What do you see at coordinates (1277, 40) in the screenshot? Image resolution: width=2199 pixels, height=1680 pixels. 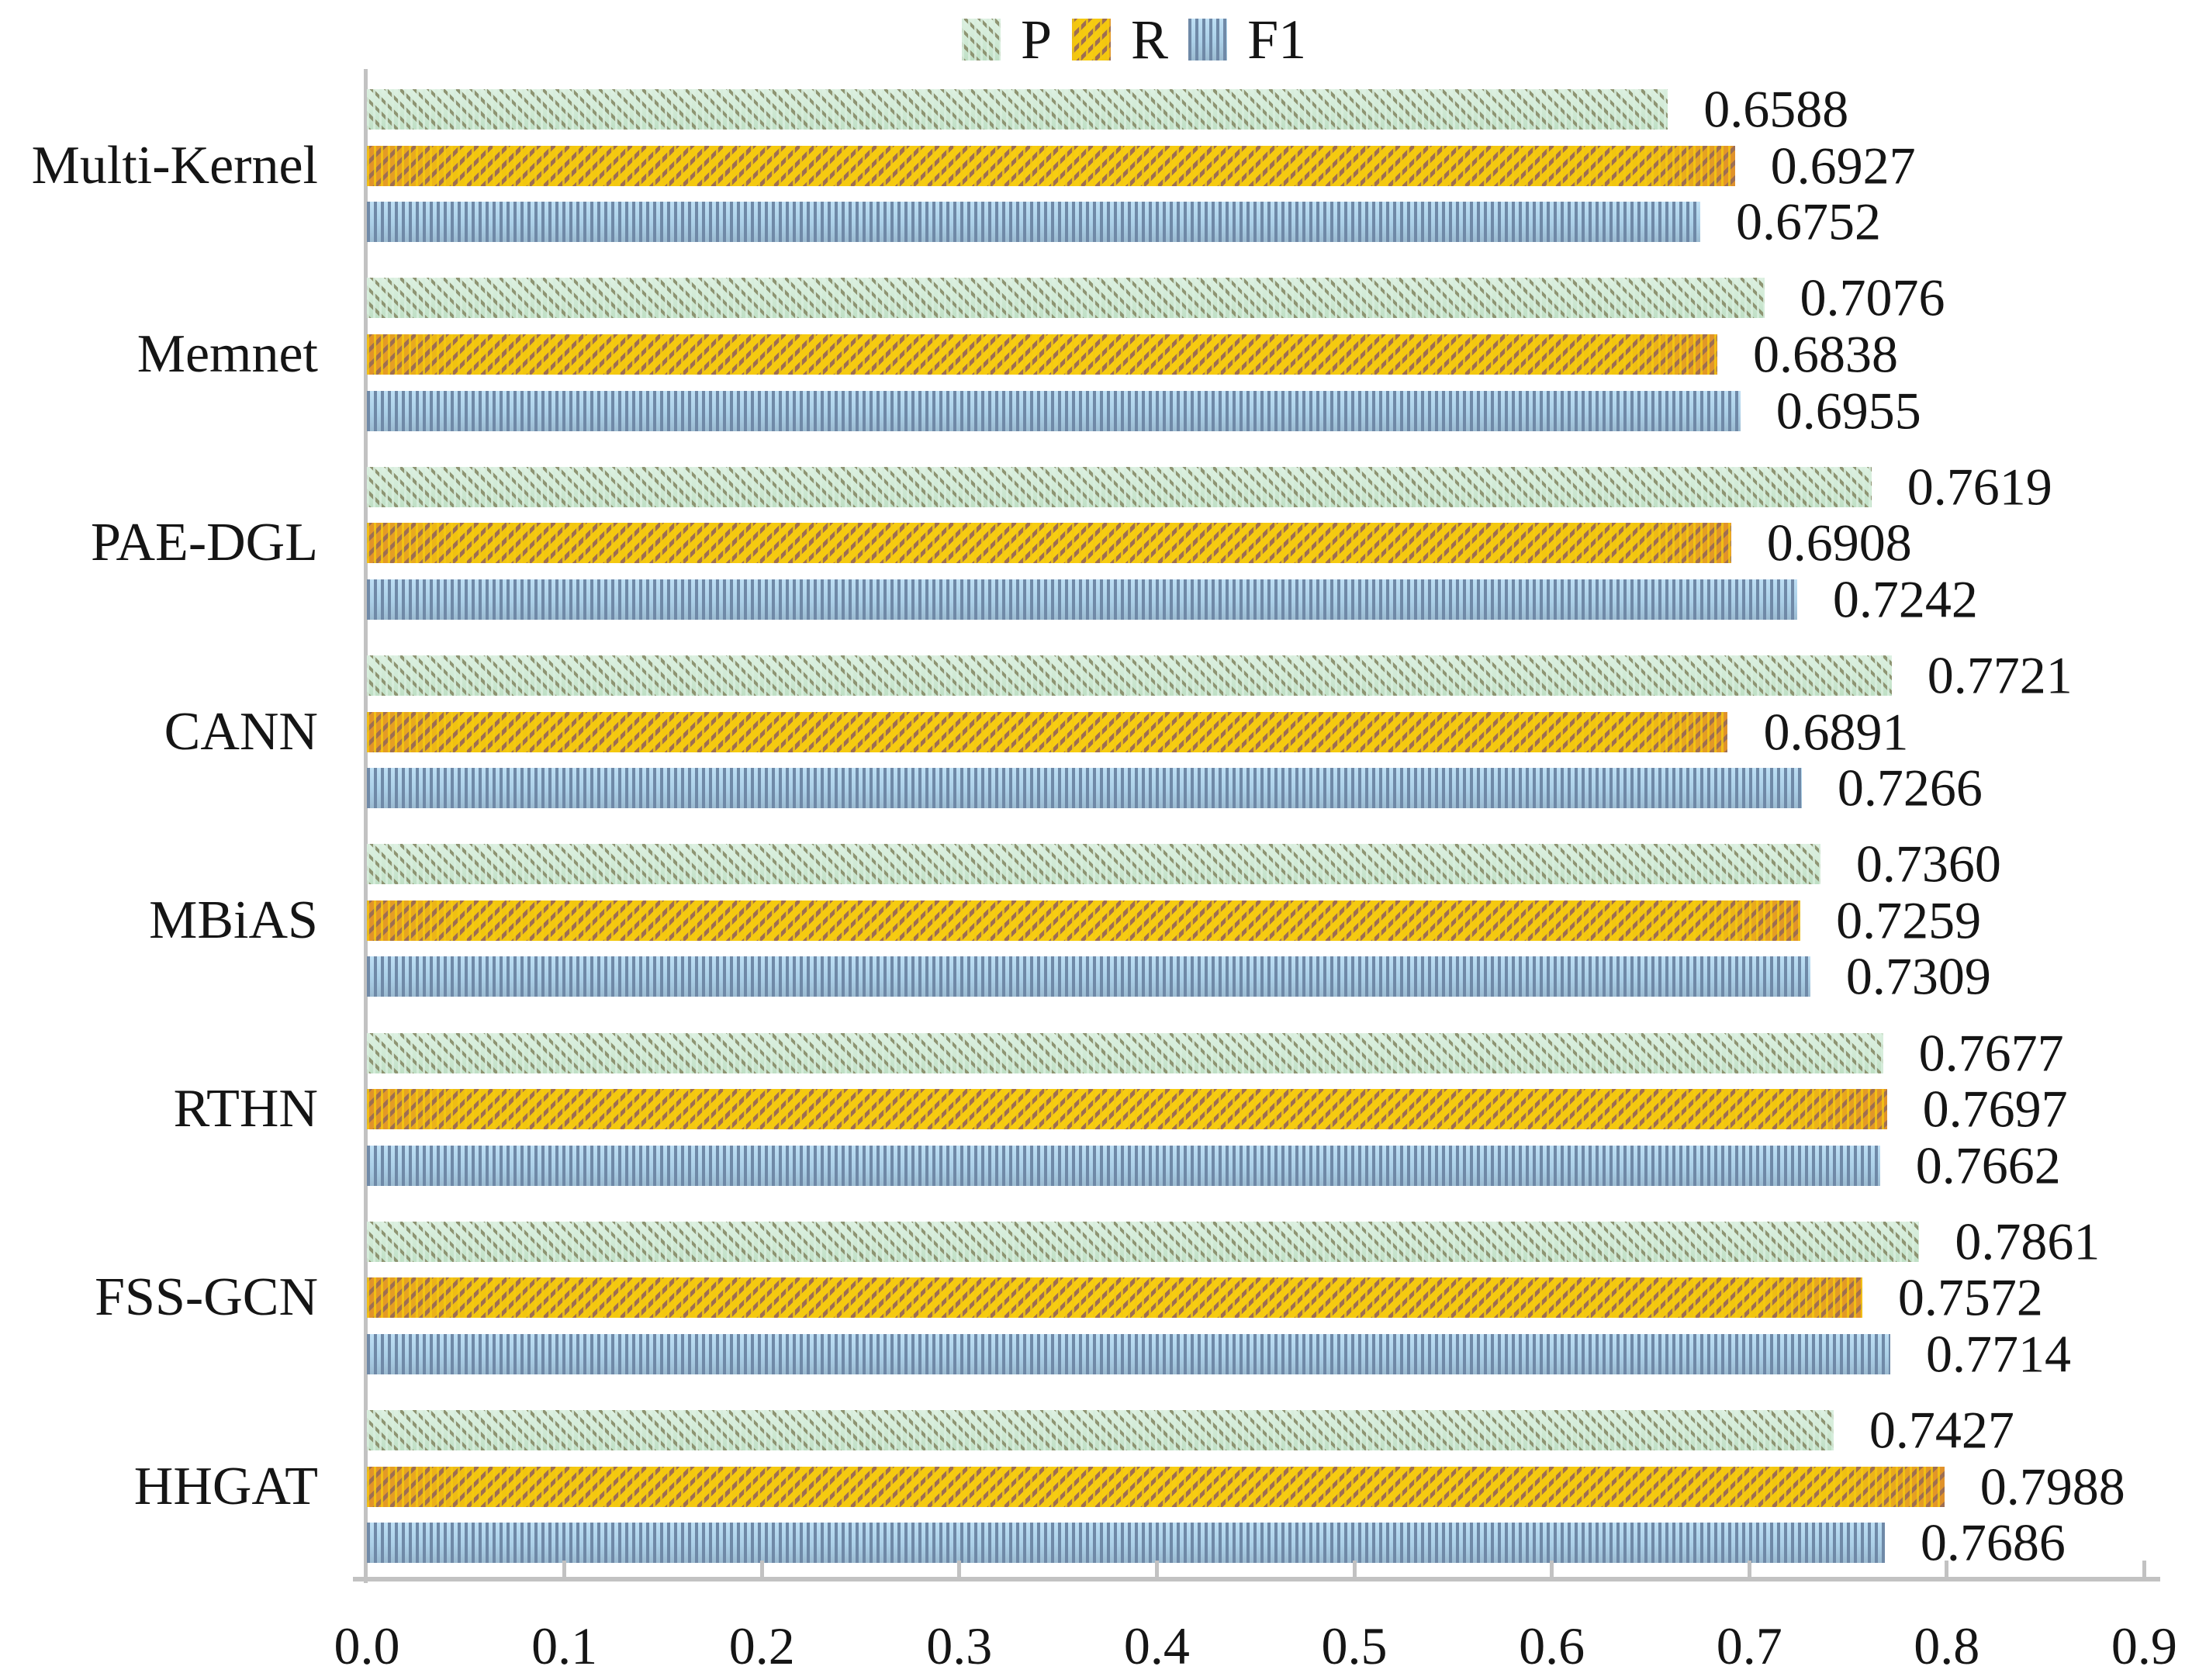 I see `legend-label-f1: F1` at bounding box center [1277, 40].